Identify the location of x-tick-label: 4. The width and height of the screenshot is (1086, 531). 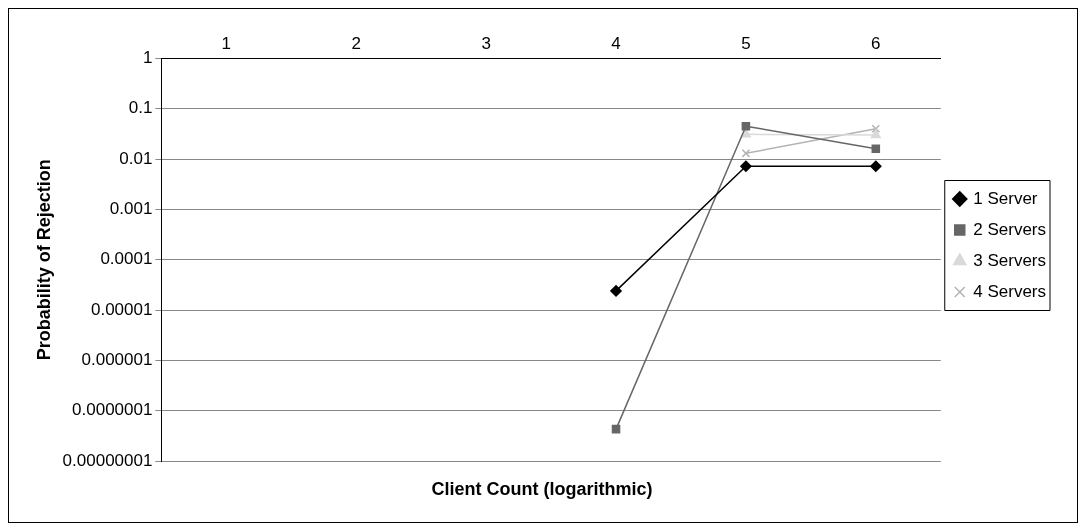
(616, 43).